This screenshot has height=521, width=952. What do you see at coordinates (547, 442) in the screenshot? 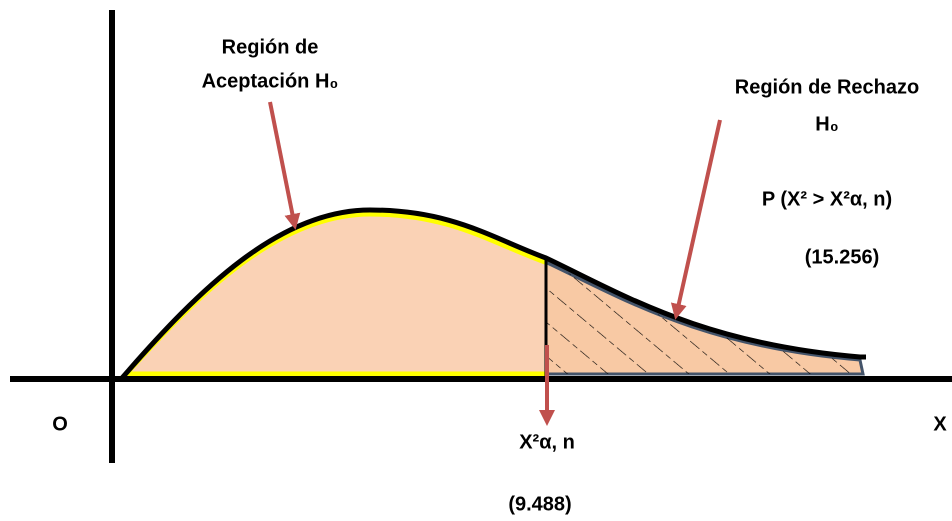
I see `critical-label: X²α, n` at bounding box center [547, 442].